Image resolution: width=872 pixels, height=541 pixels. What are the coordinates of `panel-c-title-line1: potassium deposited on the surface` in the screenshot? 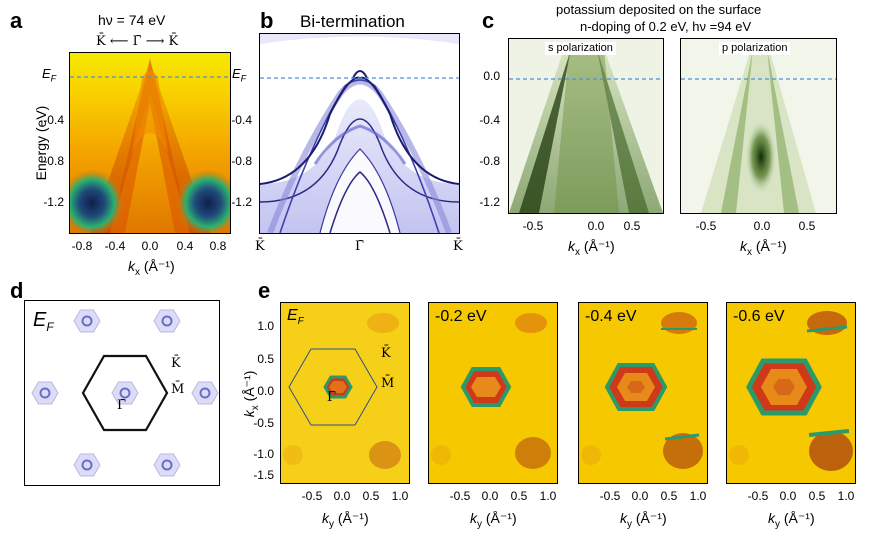 It's located at (659, 9).